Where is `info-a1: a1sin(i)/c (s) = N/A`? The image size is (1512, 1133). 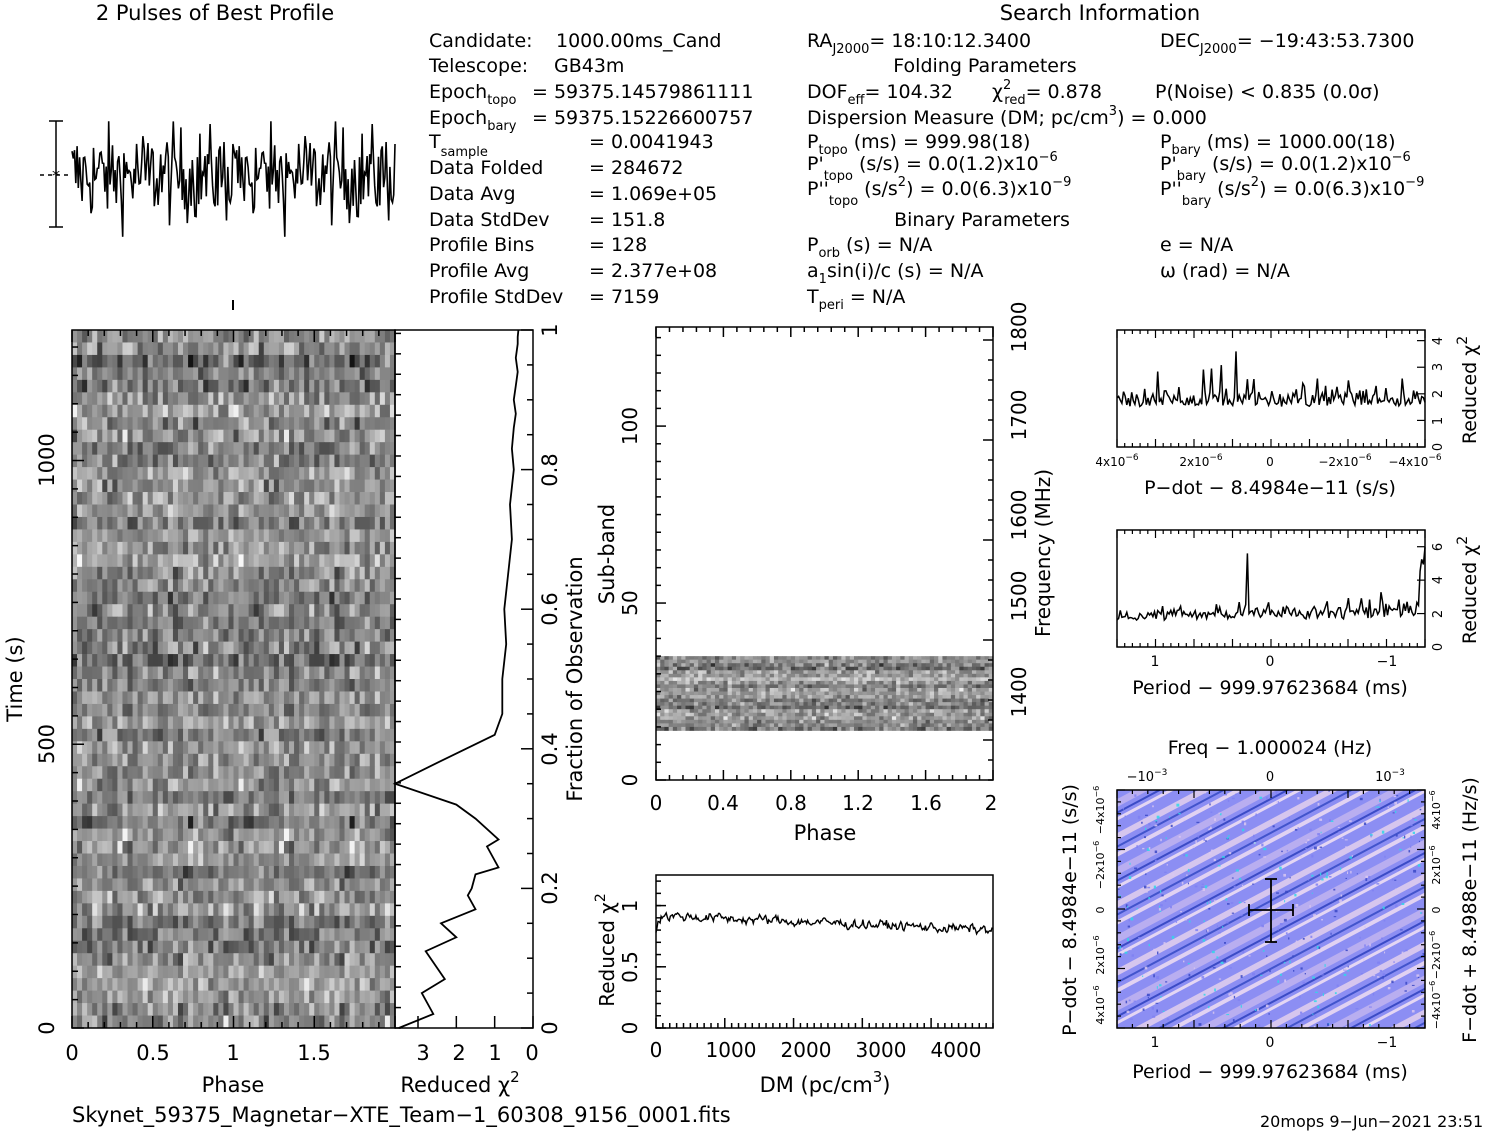
info-a1: a1sin(i)/c (s) = N/A is located at coordinates (895, 273).